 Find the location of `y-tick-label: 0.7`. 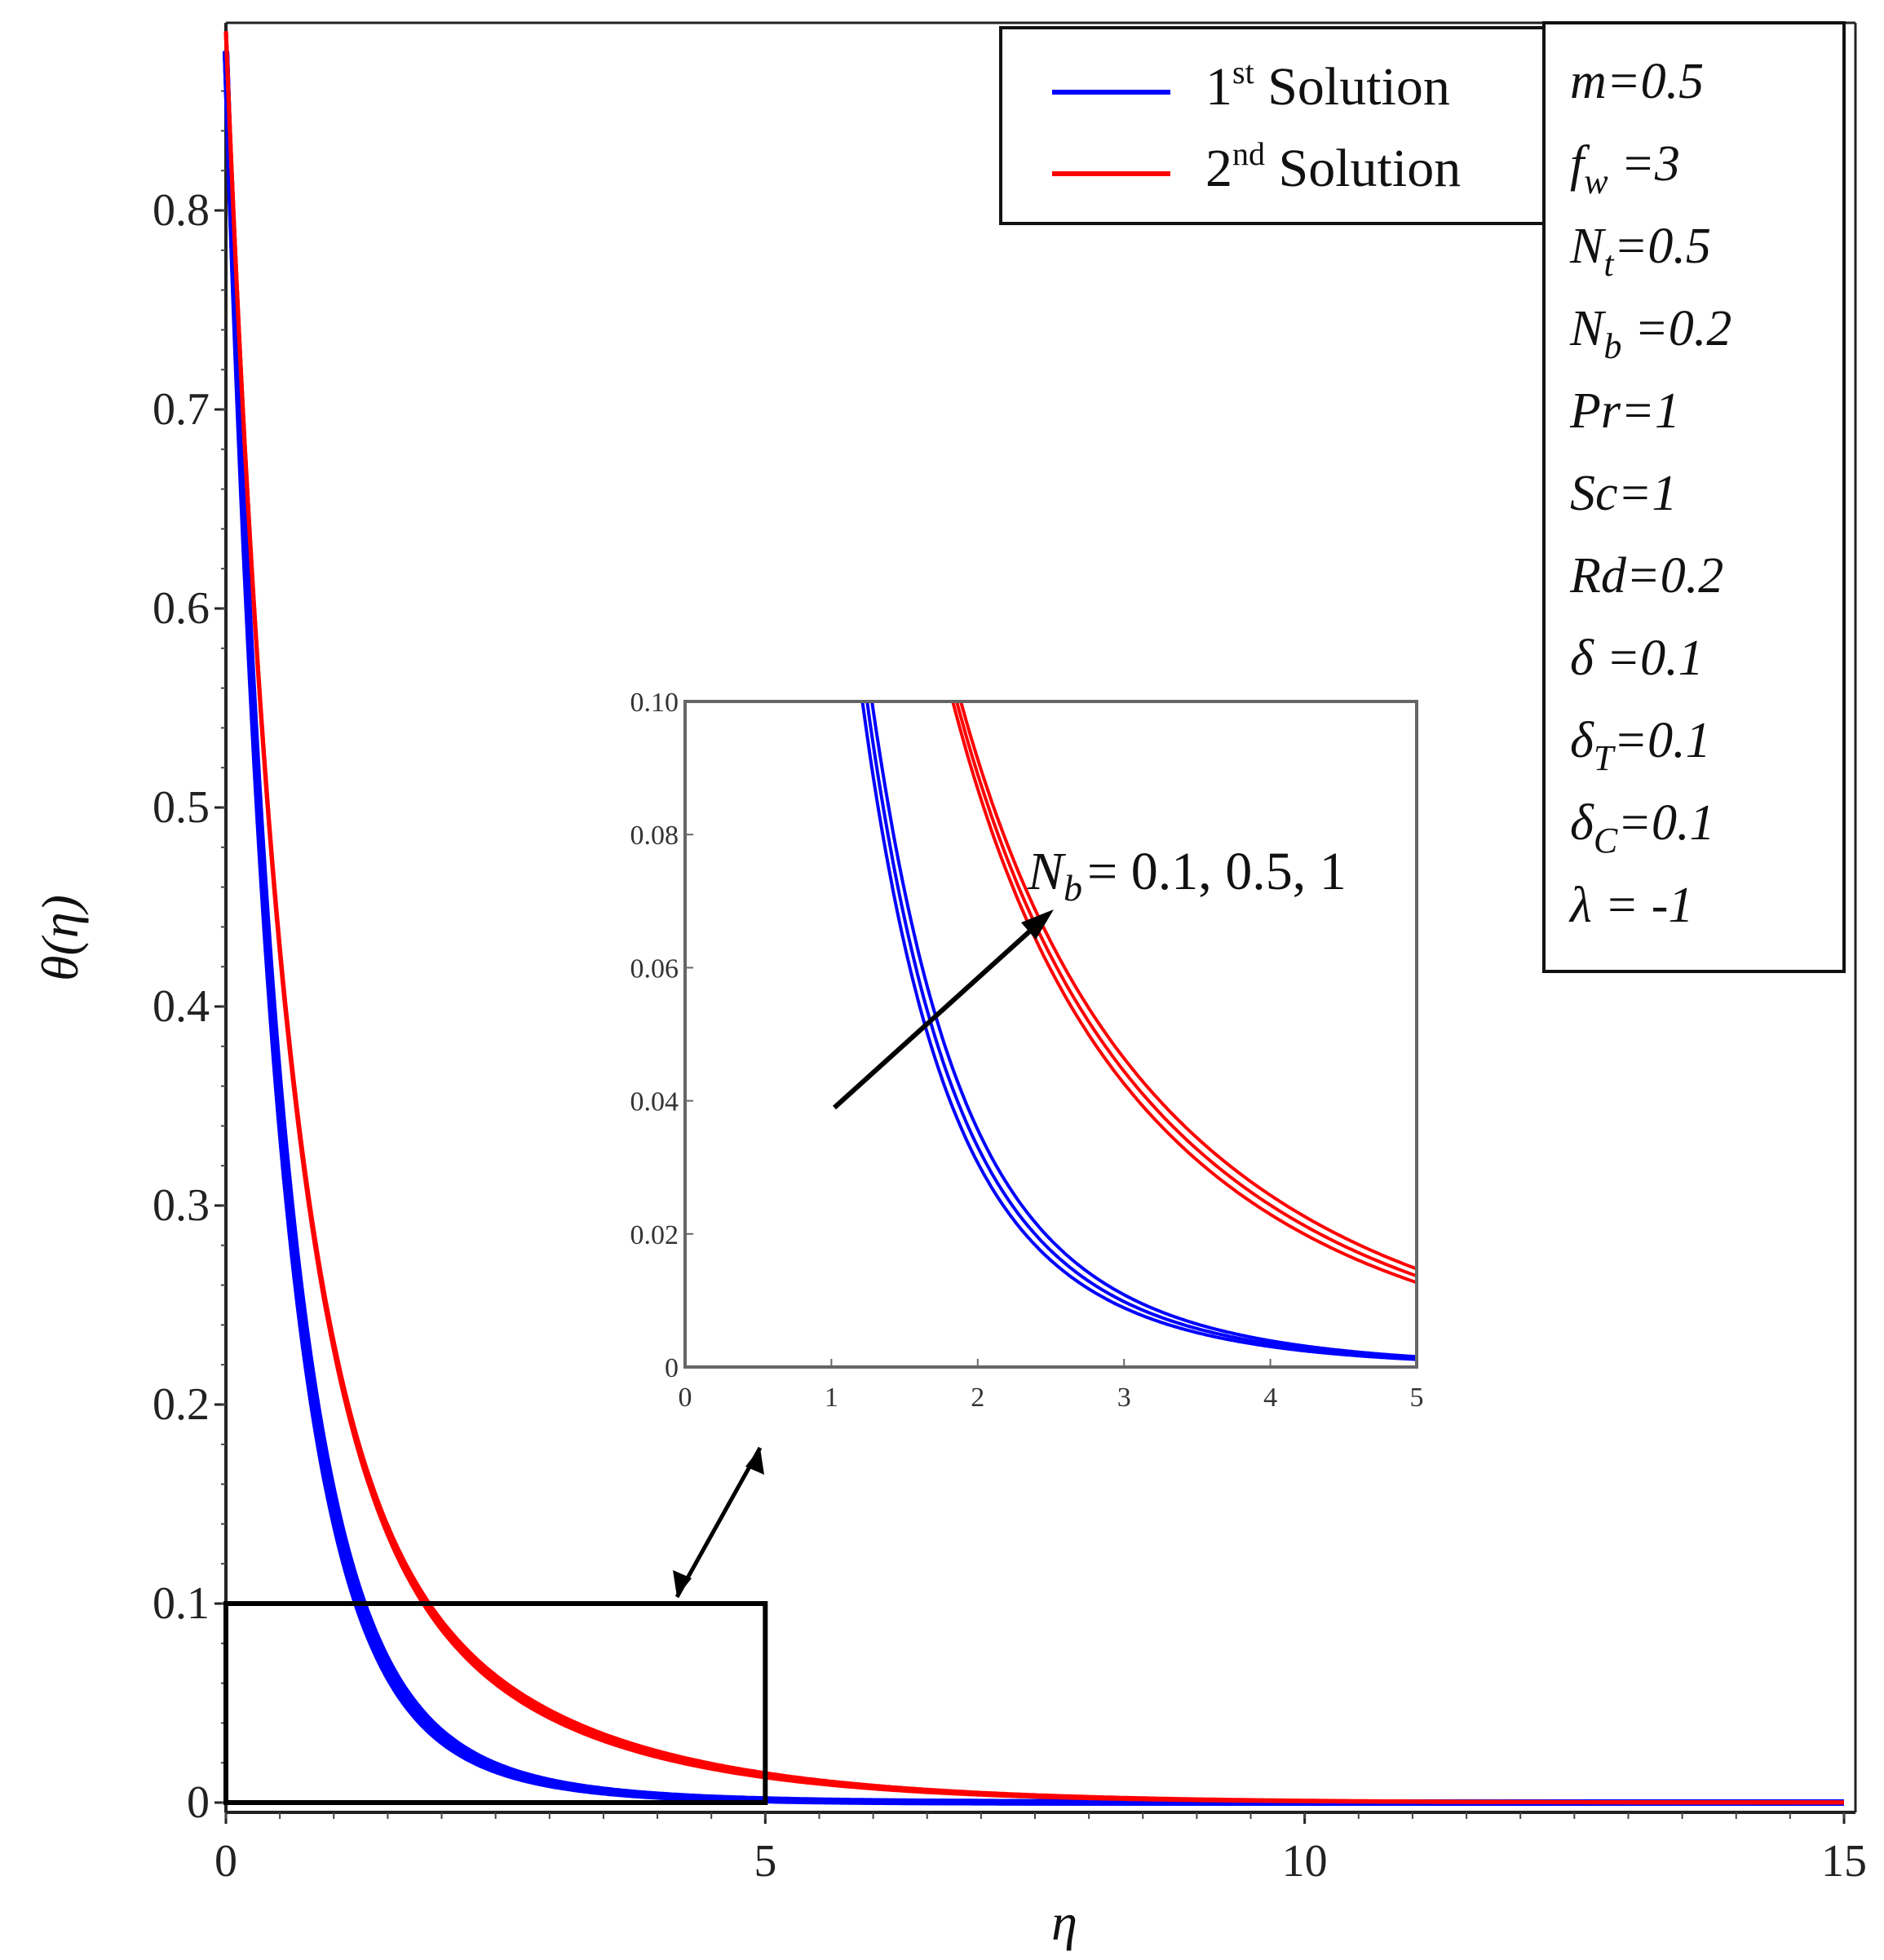

y-tick-label: 0.7 is located at coordinates (182, 409).